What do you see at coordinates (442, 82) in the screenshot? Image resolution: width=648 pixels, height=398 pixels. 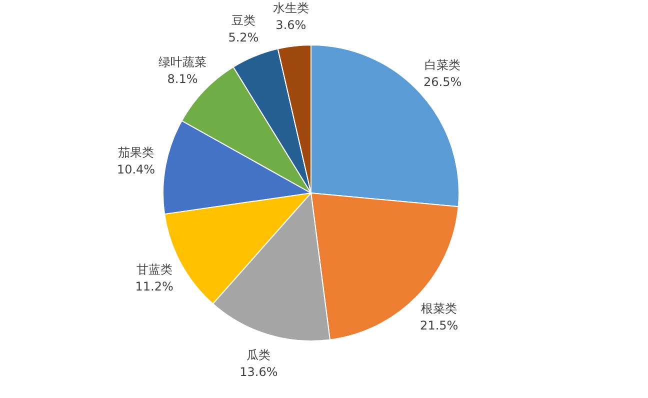 I see `data-label: 26.5%` at bounding box center [442, 82].